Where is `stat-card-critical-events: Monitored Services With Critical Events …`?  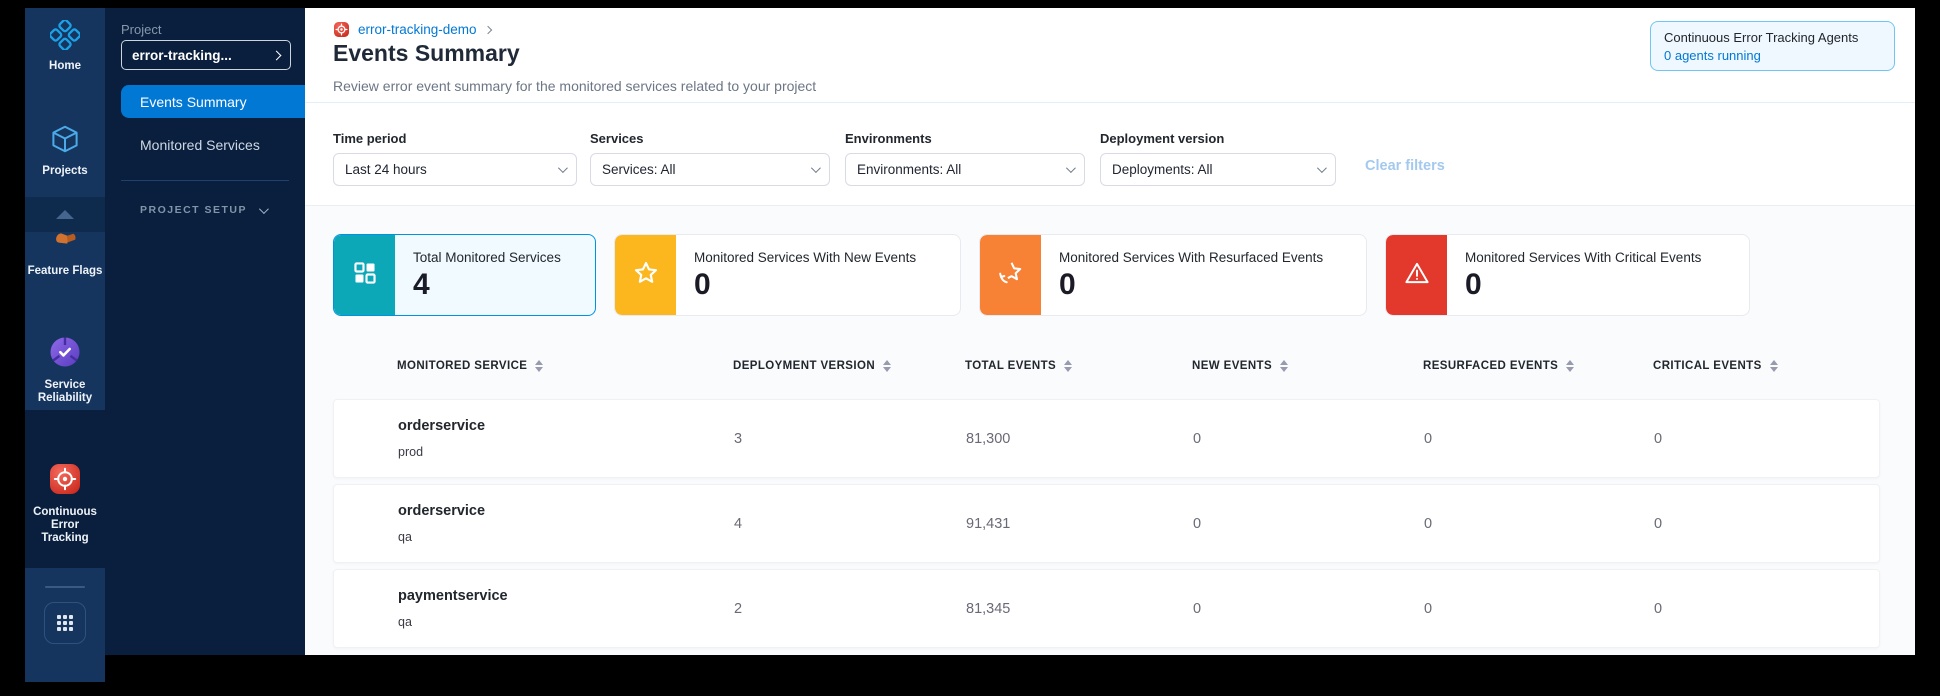 stat-card-critical-events: Monitored Services With Critical Events … is located at coordinates (1567, 275).